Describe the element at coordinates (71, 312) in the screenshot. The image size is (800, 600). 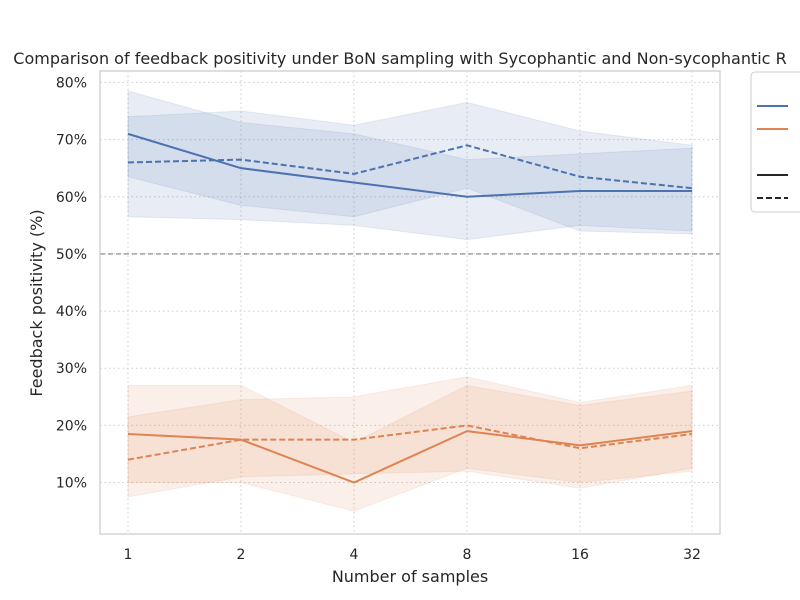
I see `y-tick-label: 40%` at that location.